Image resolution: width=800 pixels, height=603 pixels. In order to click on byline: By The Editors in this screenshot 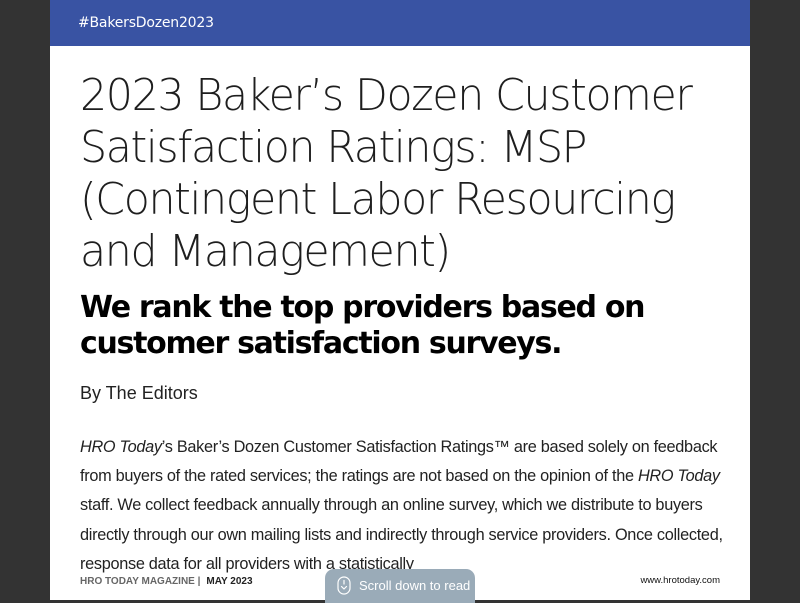, I will do `click(139, 393)`.